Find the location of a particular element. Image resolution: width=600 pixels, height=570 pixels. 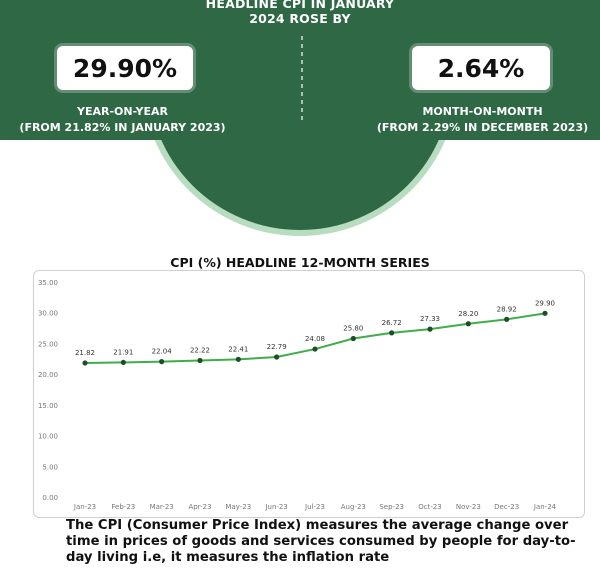

data-label: 21.82 is located at coordinates (85, 353).